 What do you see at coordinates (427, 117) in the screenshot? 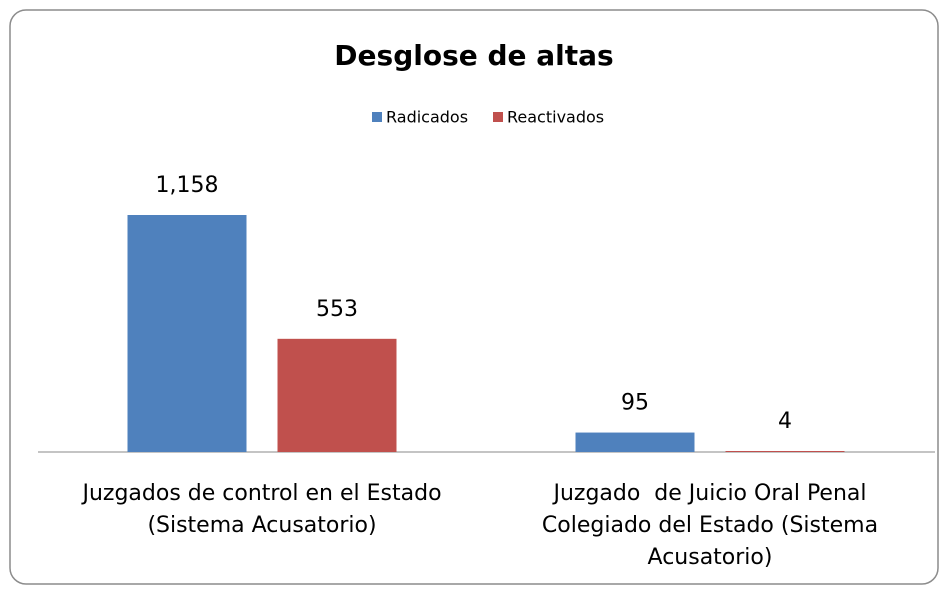
I see `legend-label: Radicados` at bounding box center [427, 117].